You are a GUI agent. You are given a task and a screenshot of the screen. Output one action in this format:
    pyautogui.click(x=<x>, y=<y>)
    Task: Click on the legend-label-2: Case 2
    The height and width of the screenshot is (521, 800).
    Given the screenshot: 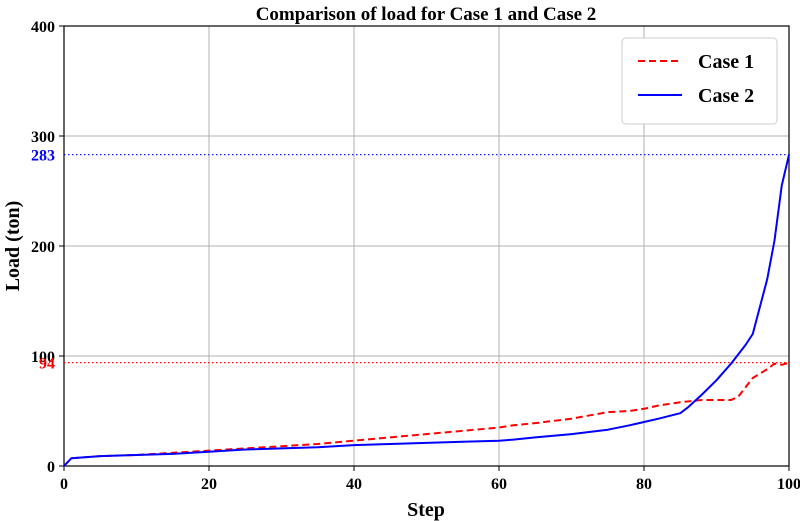 What is the action you would take?
    pyautogui.click(x=726, y=96)
    